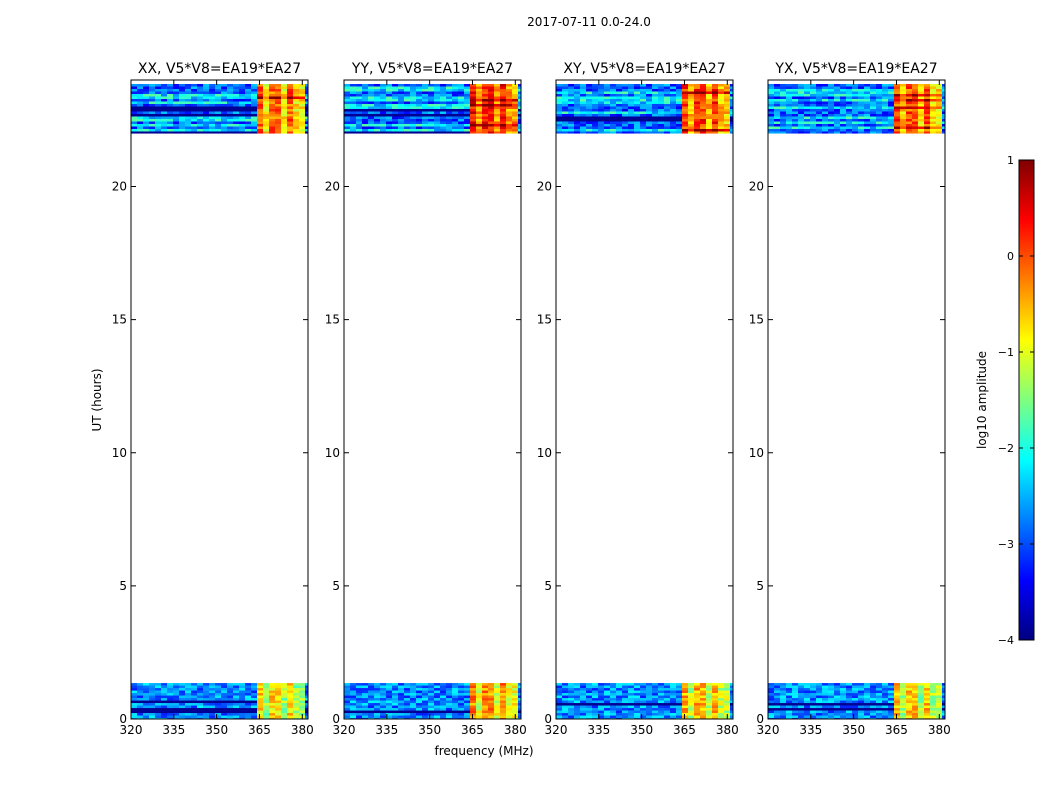 This screenshot has width=1050, height=800. I want to click on panel-title: XX, V5*V8=EA19*EA27, so click(219, 69).